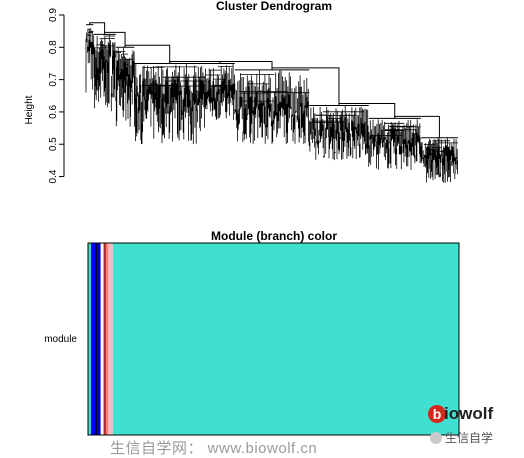 The height and width of the screenshot is (458, 524). What do you see at coordinates (469, 413) in the screenshot?
I see `logo-text: iowolf` at bounding box center [469, 413].